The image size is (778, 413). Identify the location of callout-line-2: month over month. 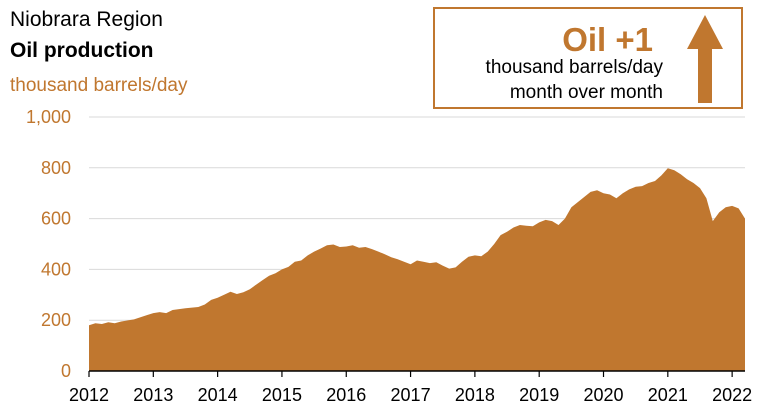
(586, 92).